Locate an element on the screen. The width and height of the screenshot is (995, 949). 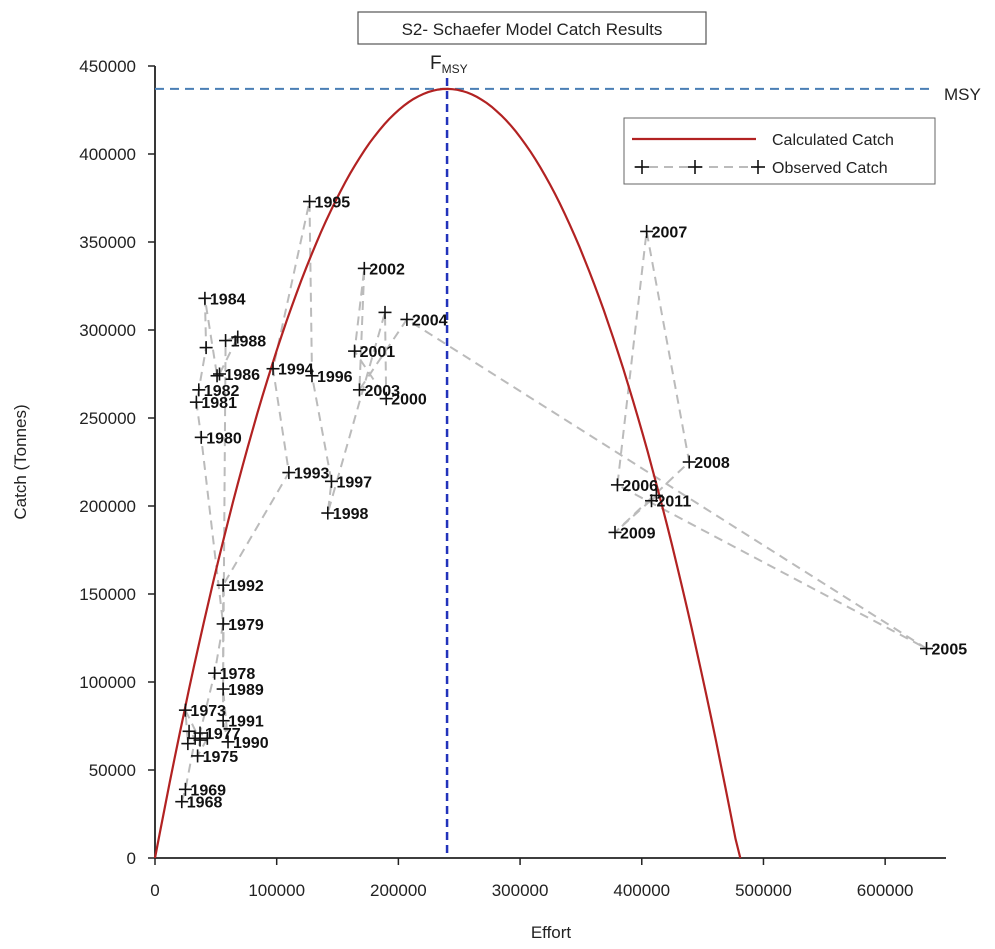
x-tick-label: 500000 is located at coordinates (763, 890).